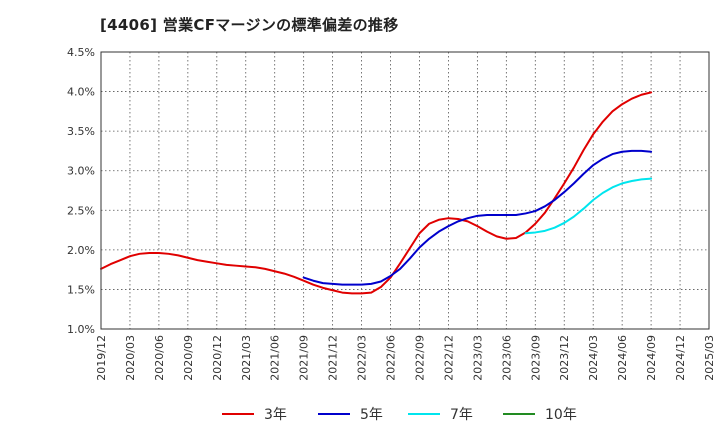  Describe the element at coordinates (275, 358) in the screenshot. I see `x-tick-label: 2021/06` at that location.